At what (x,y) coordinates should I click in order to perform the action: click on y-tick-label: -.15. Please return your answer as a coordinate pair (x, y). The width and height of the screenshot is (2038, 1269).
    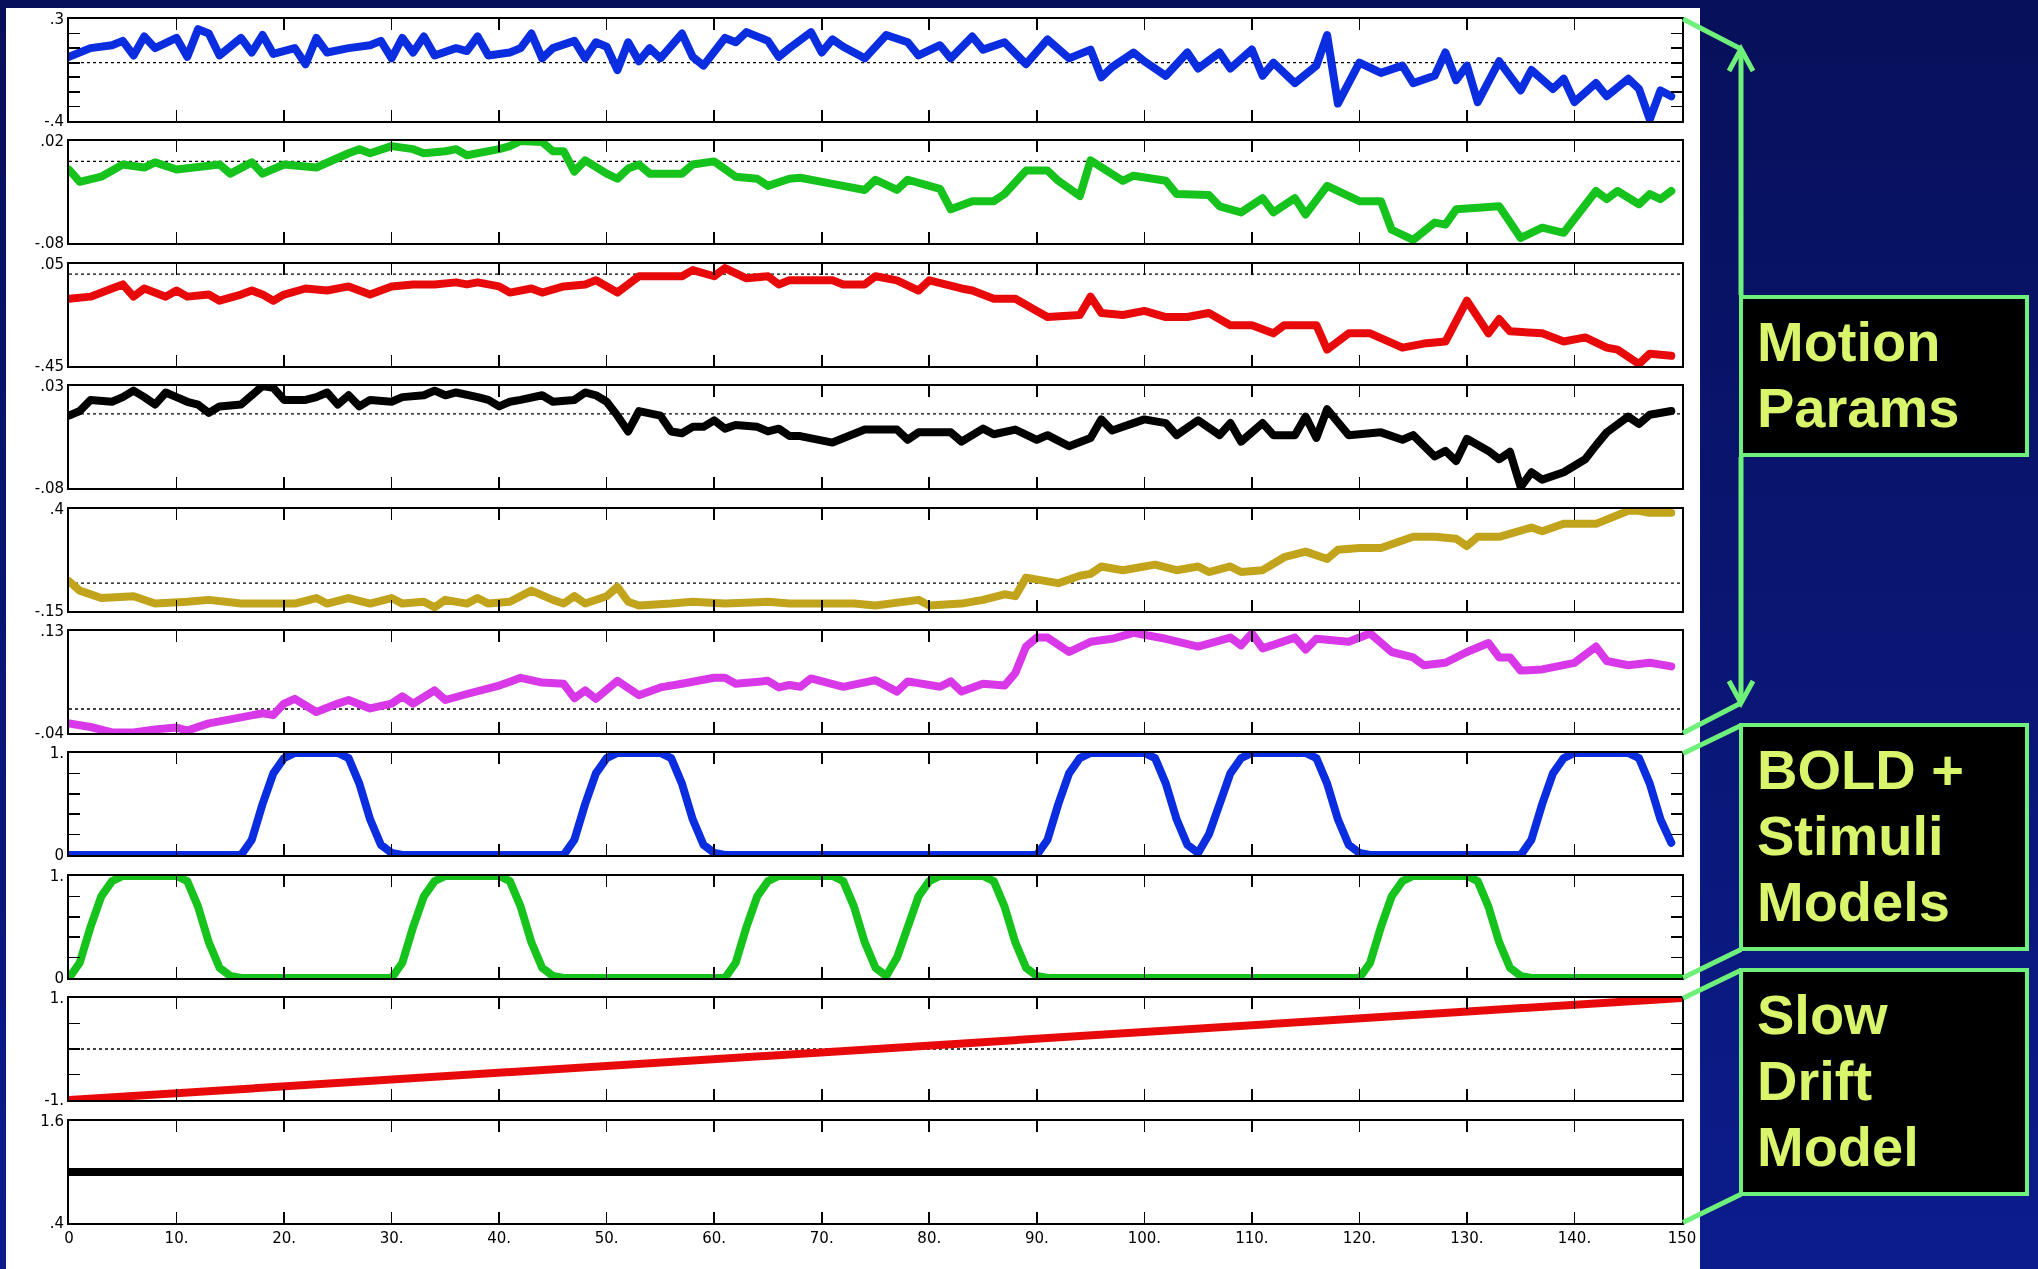
    Looking at the image, I should click on (49, 610).